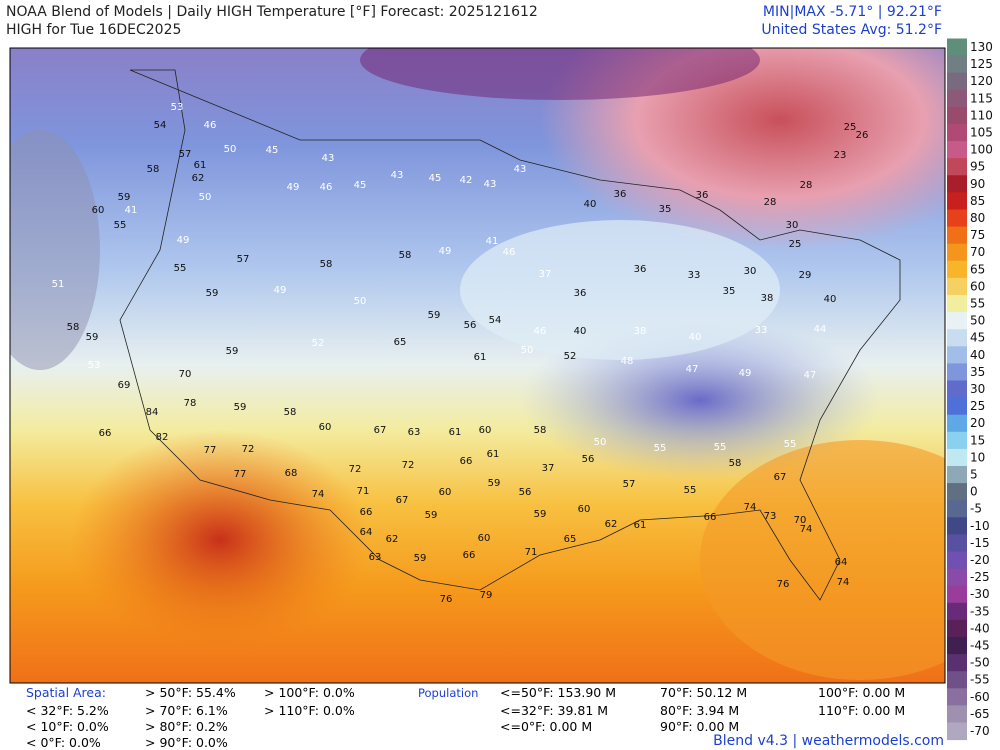  Describe the element at coordinates (770, 202) in the screenshot. I see `station-temp: 28` at that location.